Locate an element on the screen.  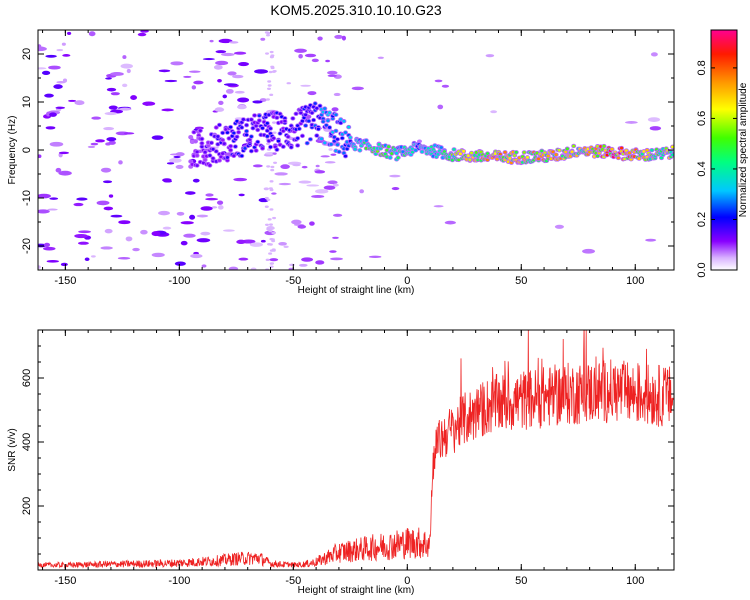
colorbar-tick-label: 0.0 is located at coordinates (702, 269).